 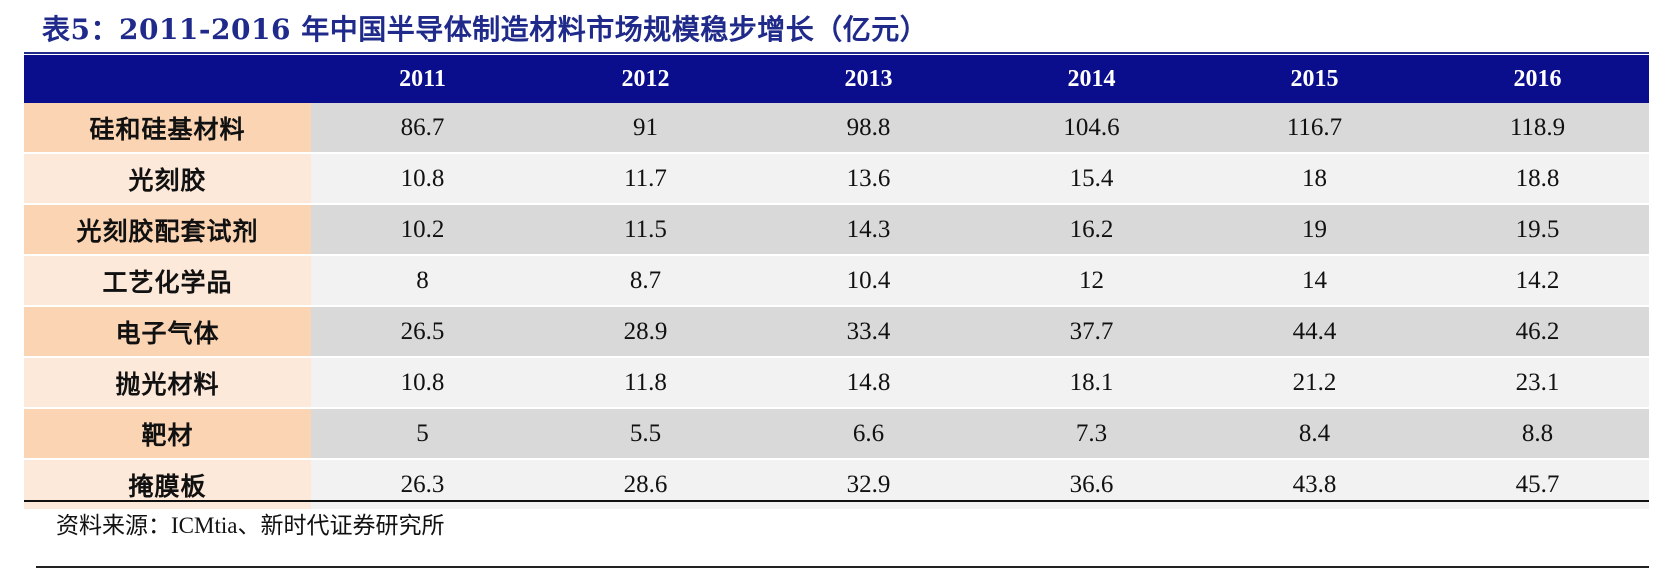 I want to click on header-year-2016: 2016, so click(x=1537, y=79).